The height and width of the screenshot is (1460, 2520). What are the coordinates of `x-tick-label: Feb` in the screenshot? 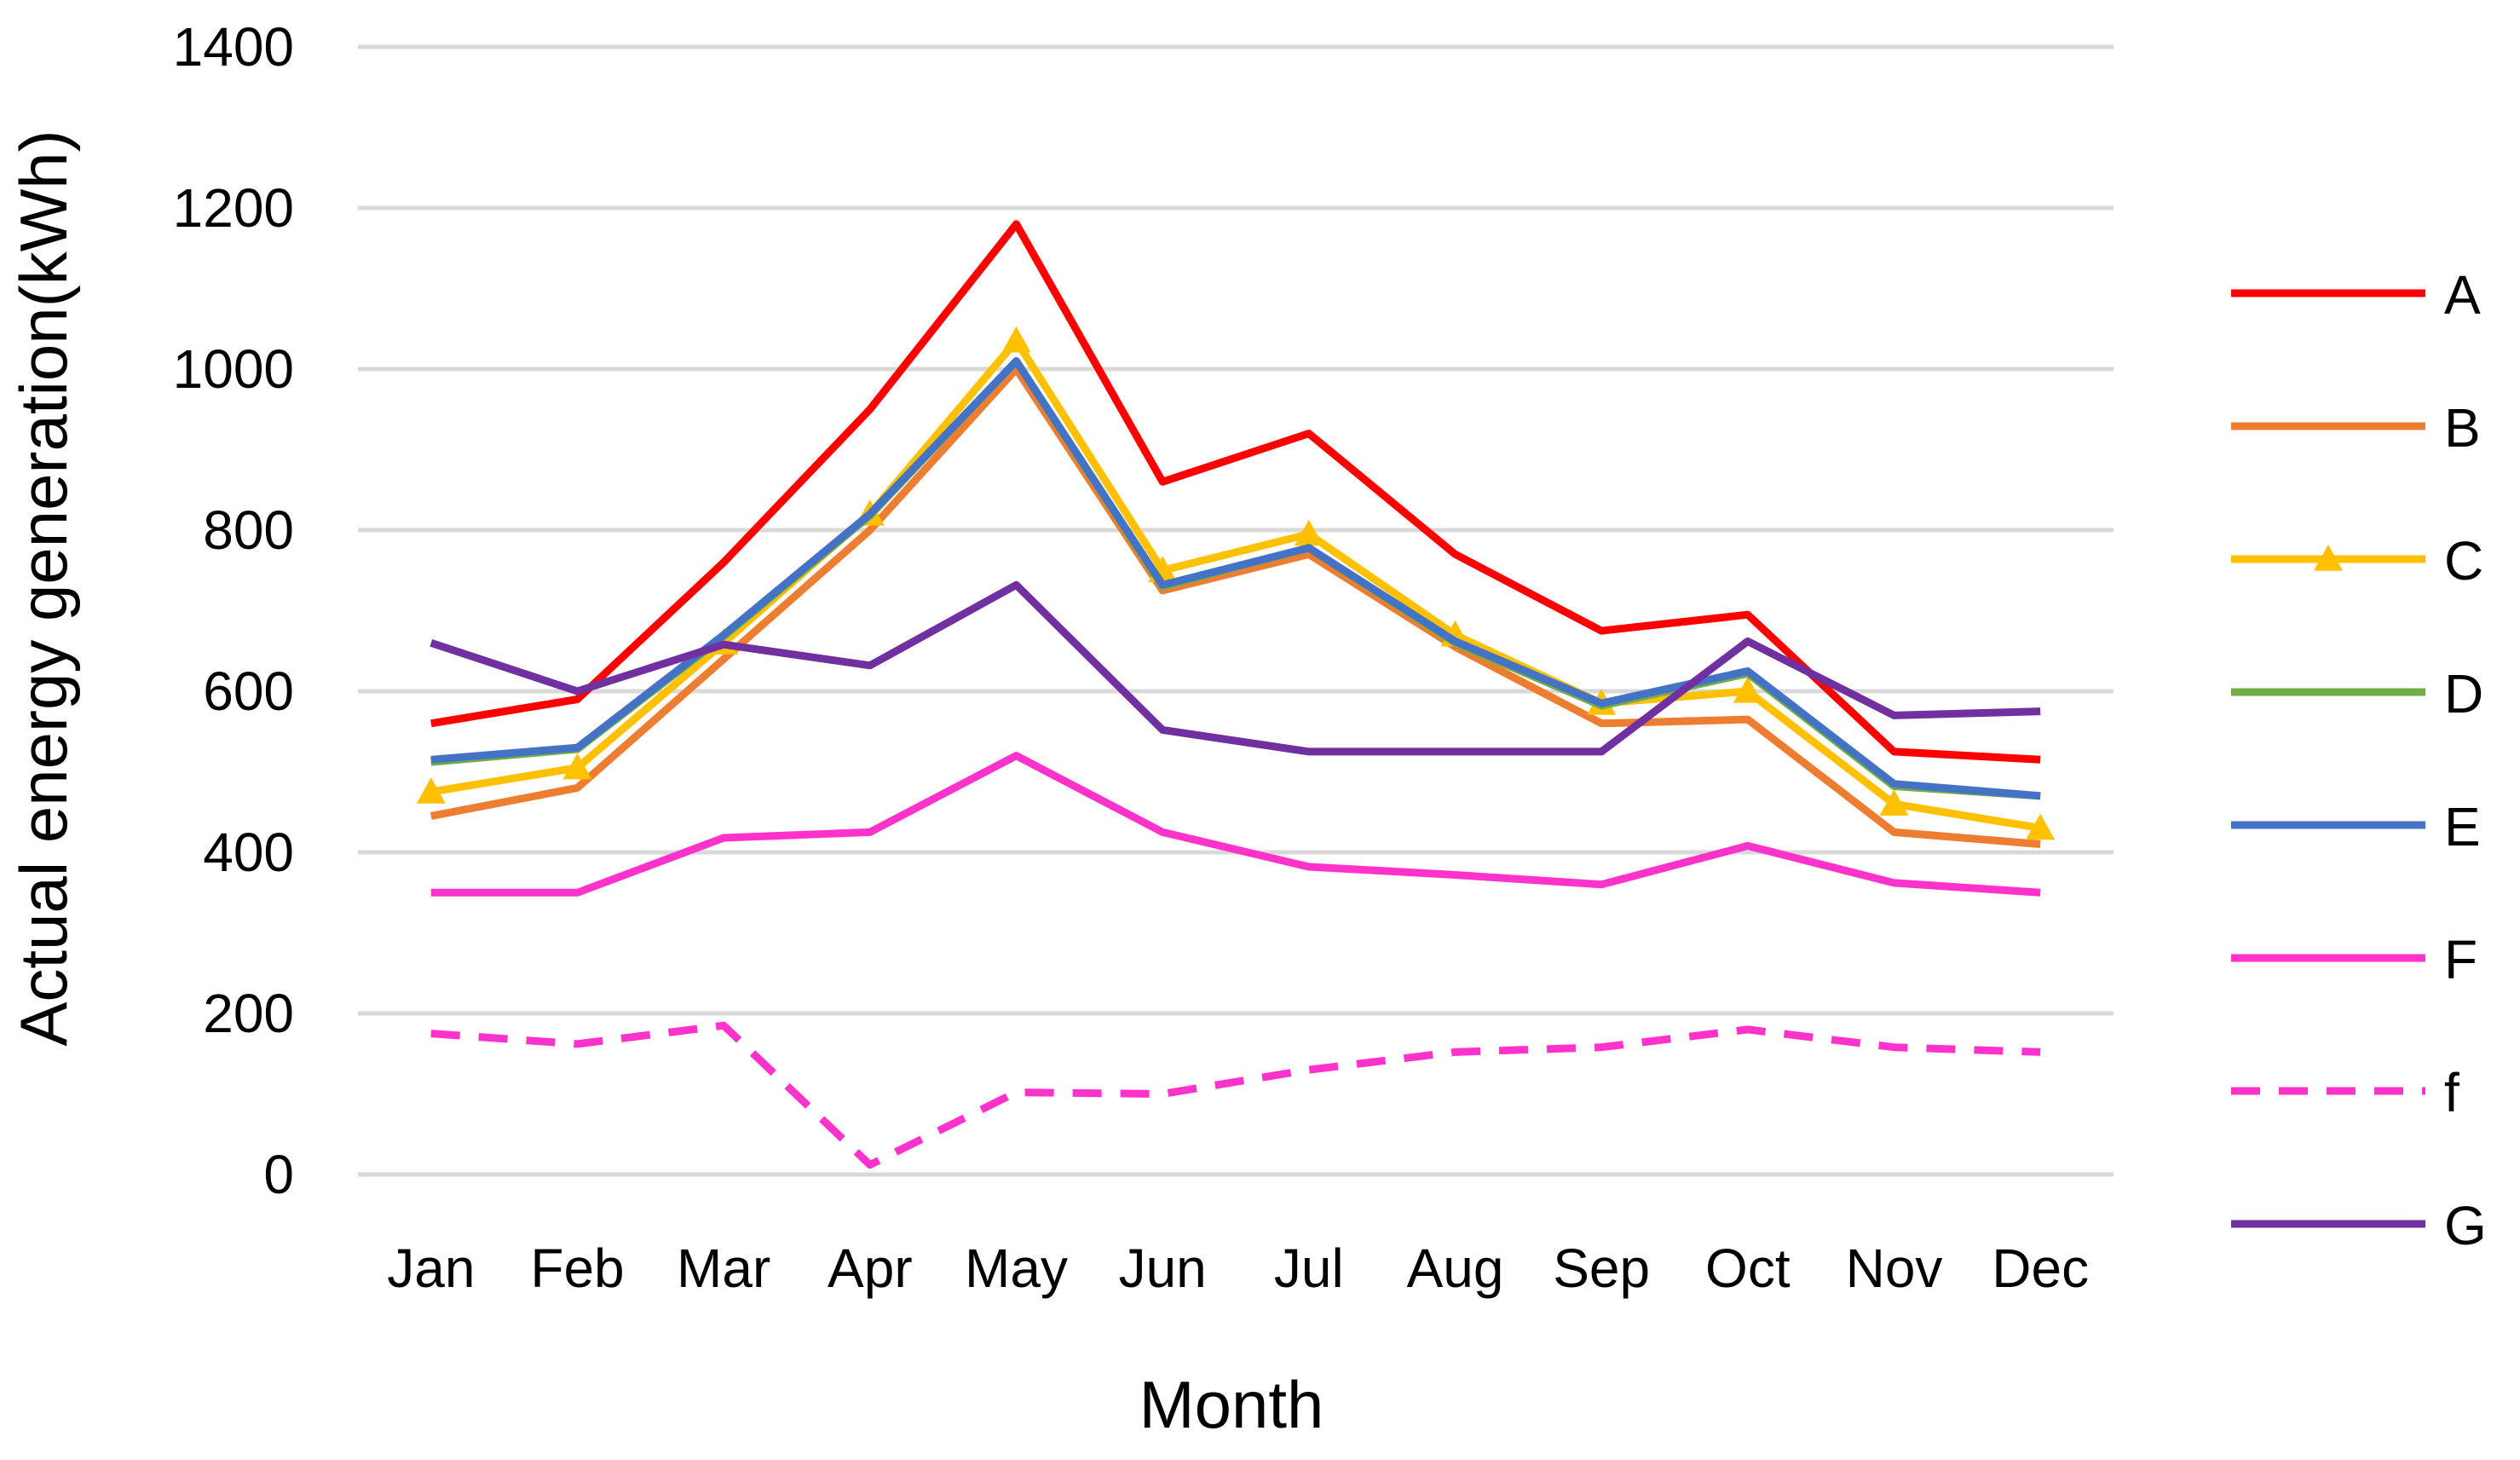 It's located at (577, 1269).